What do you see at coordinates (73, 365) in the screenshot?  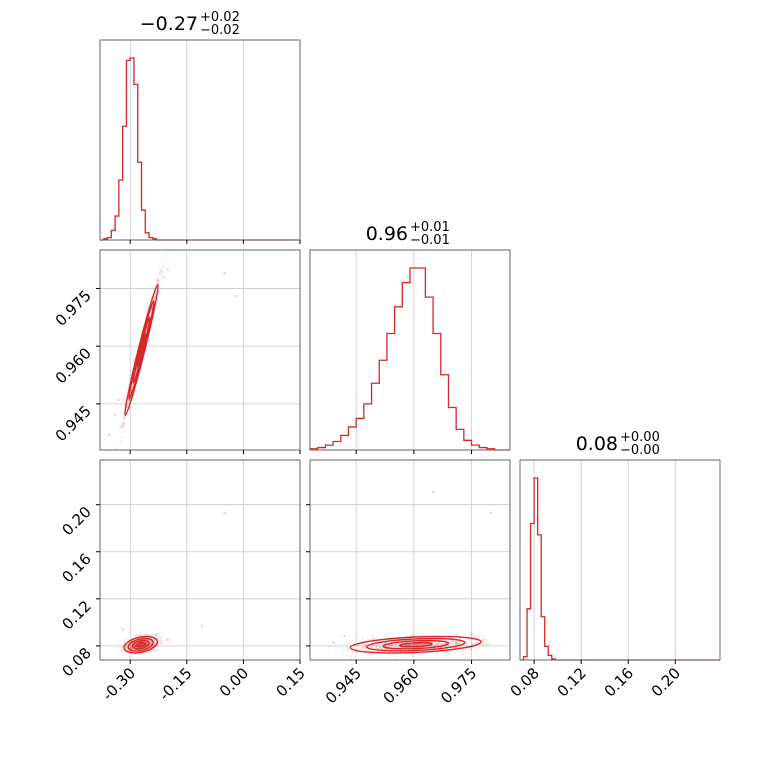 I see `y-tick-label: 0.960` at bounding box center [73, 365].